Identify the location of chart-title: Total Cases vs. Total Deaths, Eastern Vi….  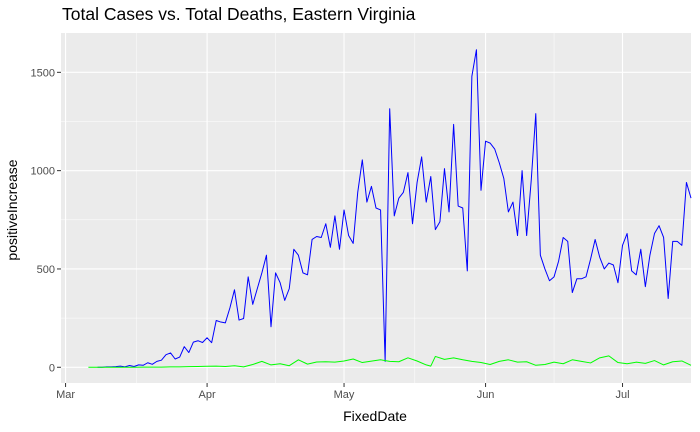
(239, 14).